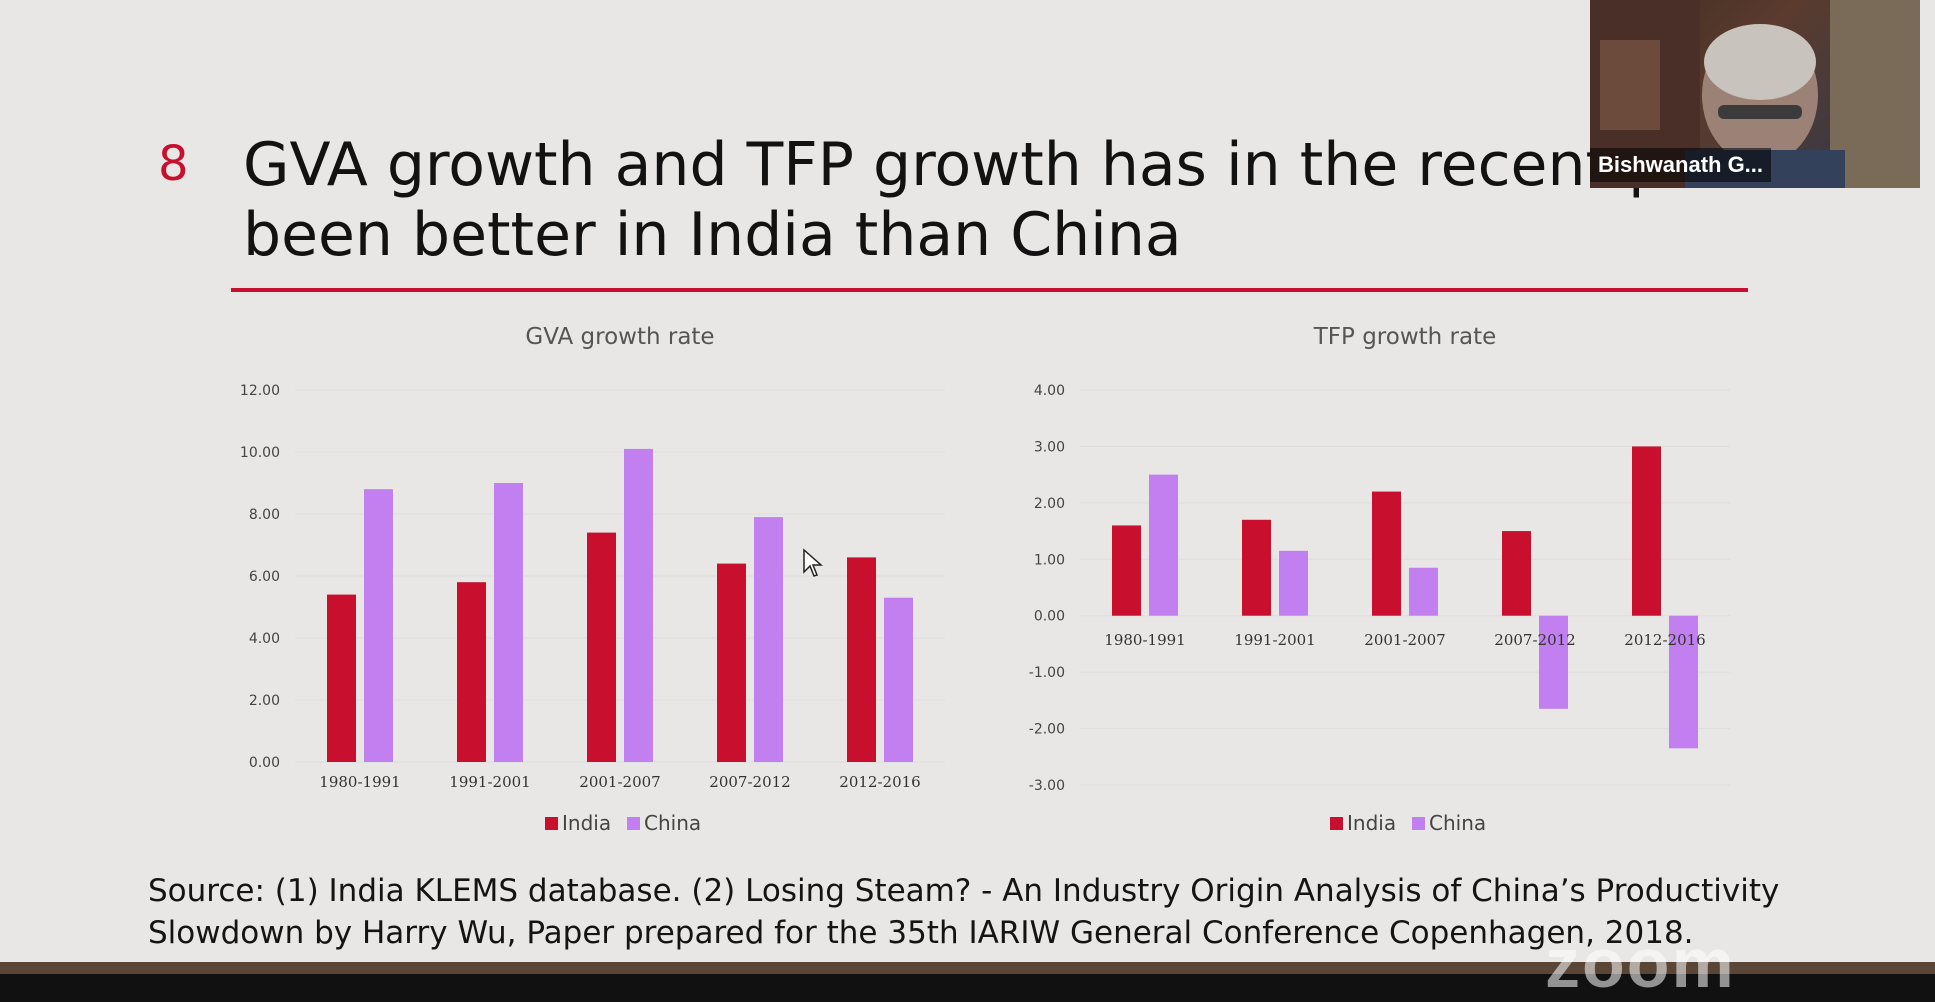 This screenshot has height=1002, width=1935. Describe the element at coordinates (264, 763) in the screenshot. I see `gva-y-tick-label: 0.00` at that location.